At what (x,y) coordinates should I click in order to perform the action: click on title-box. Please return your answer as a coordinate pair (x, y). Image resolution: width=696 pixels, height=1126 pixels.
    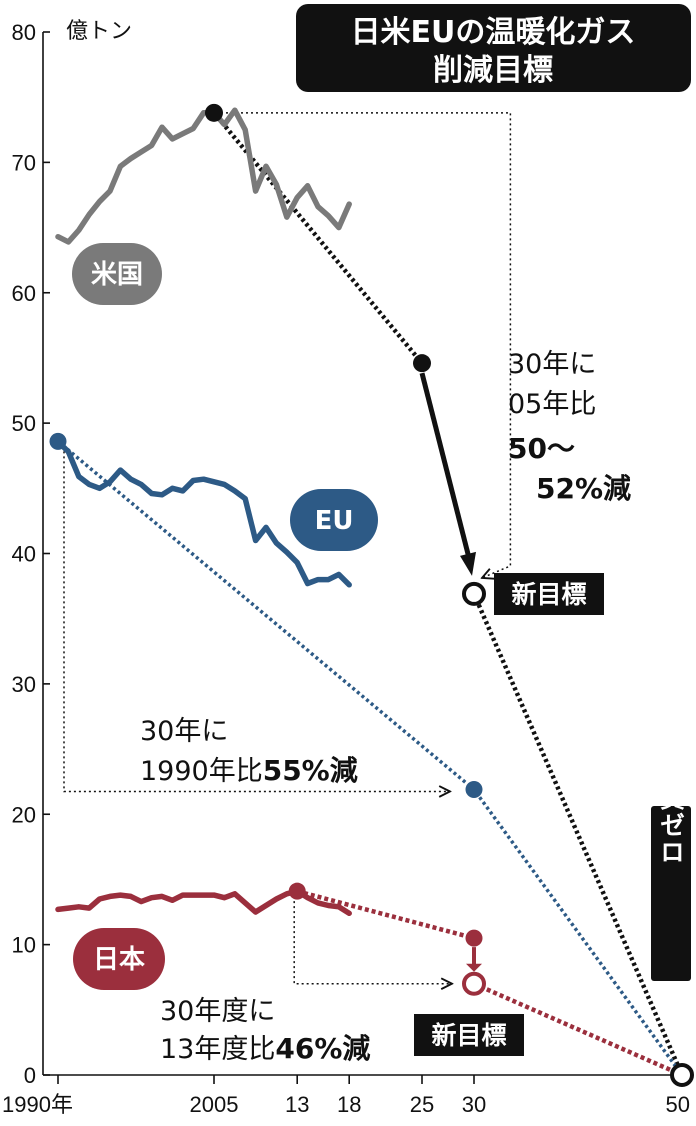
    Looking at the image, I should click on (493, 48).